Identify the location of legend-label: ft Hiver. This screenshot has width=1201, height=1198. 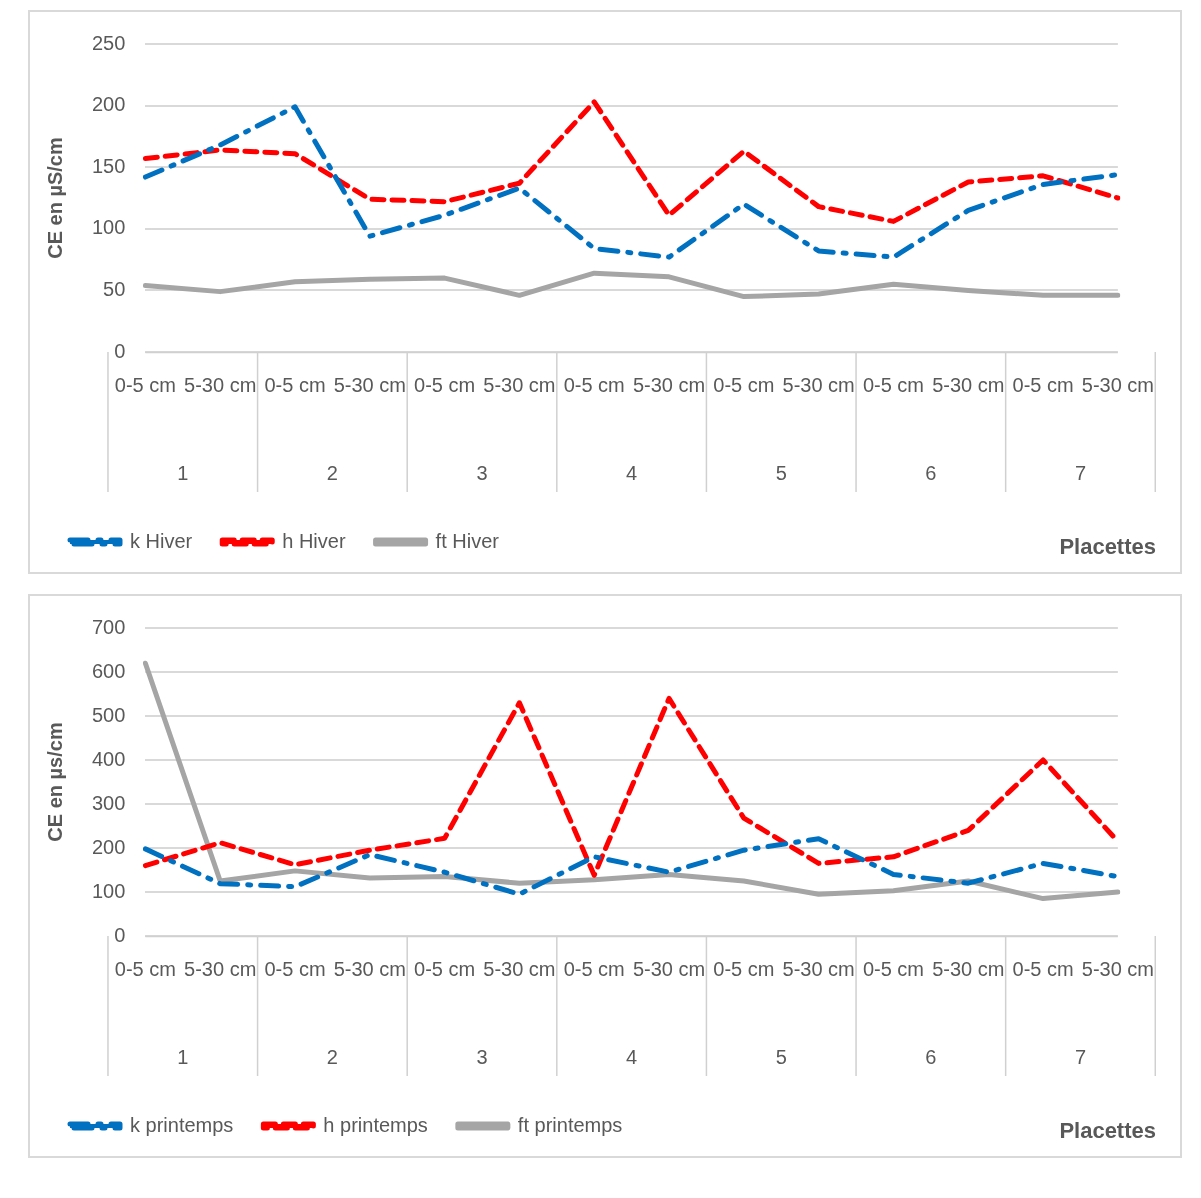
(467, 540).